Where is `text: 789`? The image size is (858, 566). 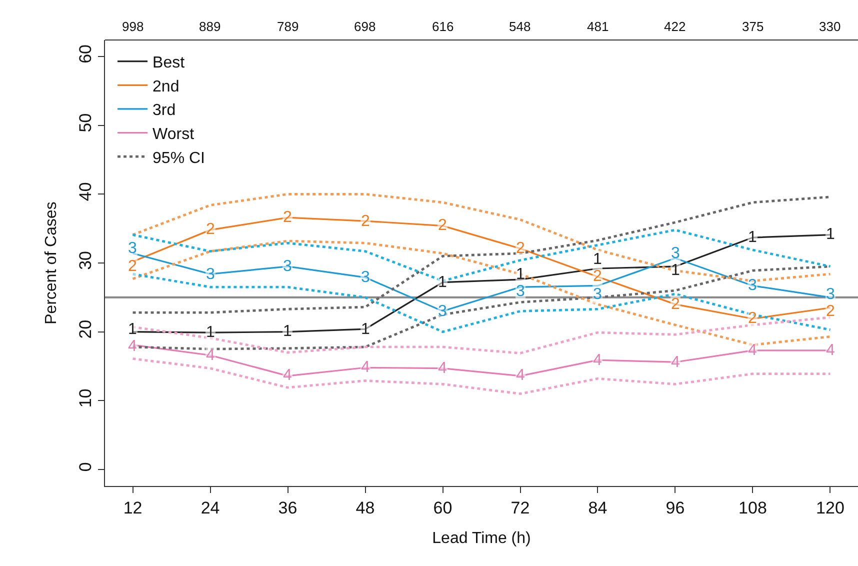
text: 789 is located at coordinates (288, 26).